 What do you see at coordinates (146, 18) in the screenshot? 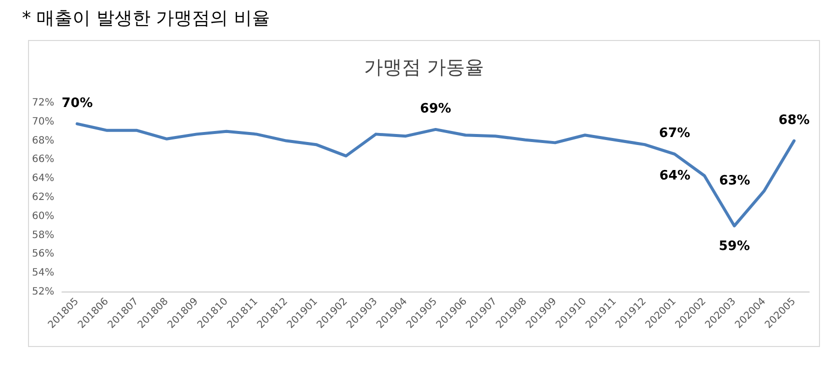
I see `text: * 매출이 발생한 가맹점의 비율` at bounding box center [146, 18].